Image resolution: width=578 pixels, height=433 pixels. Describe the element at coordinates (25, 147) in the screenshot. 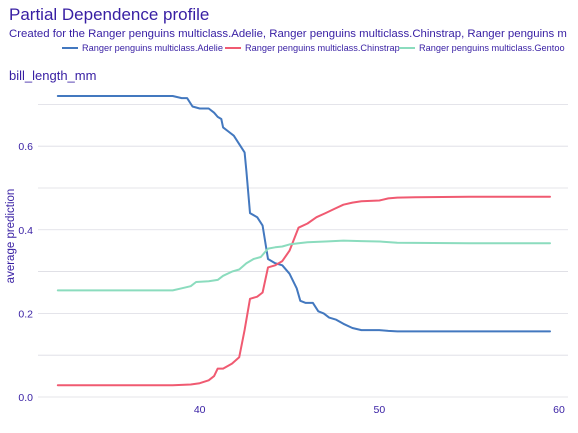

I see `y-tick-label: 0.6` at that location.